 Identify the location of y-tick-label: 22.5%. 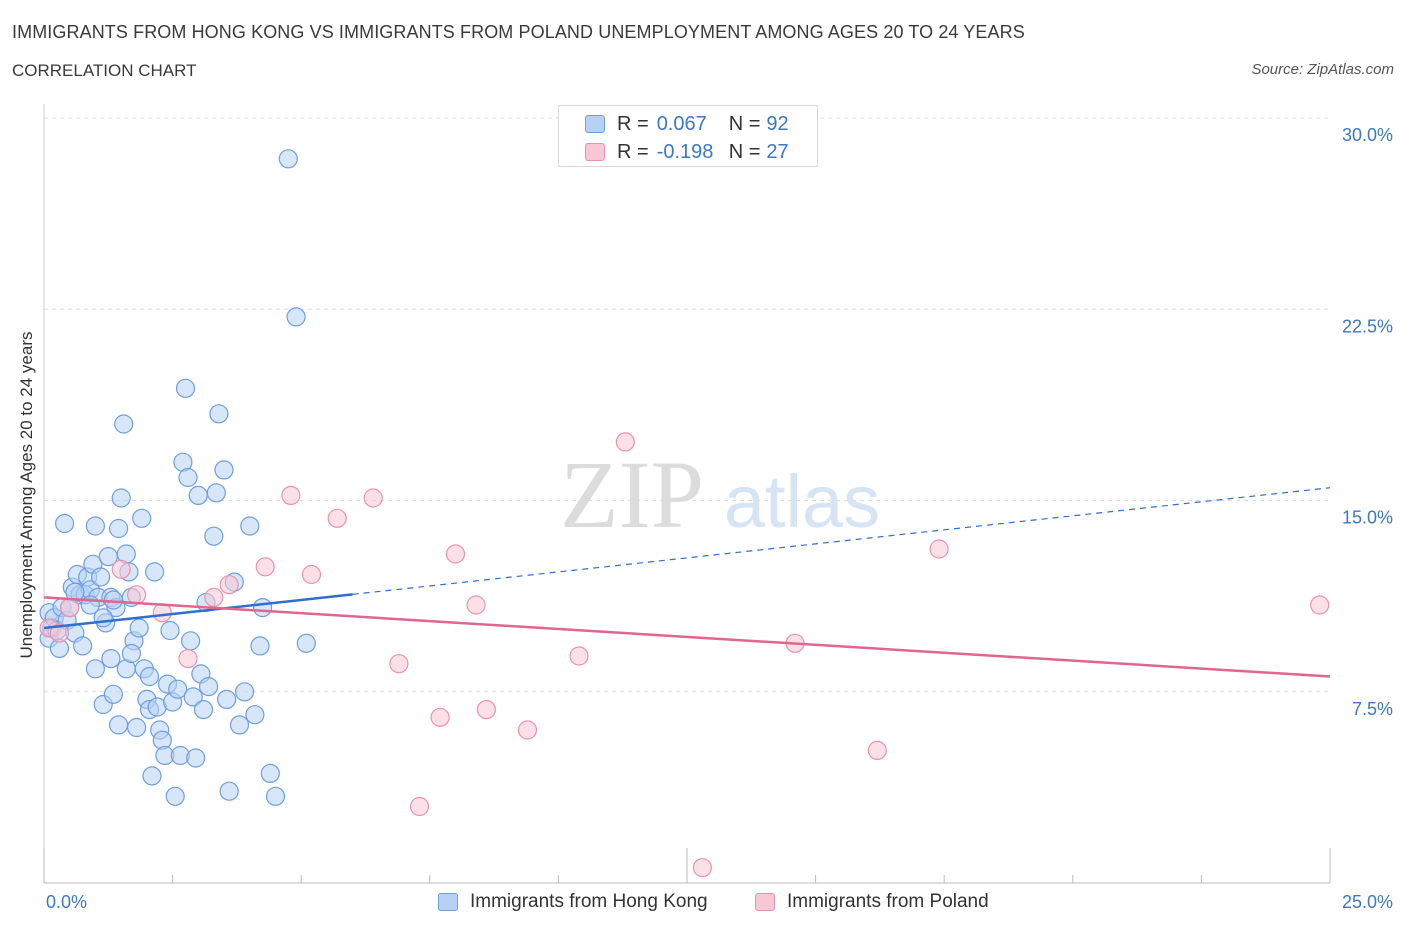
(1367, 326).